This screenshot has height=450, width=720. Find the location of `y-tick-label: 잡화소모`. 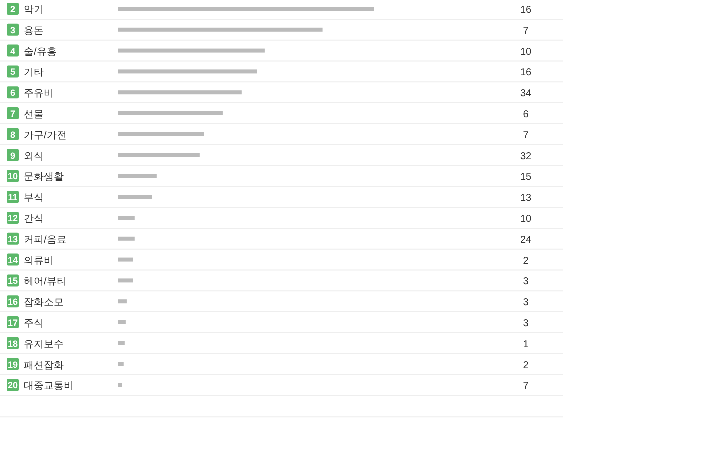

y-tick-label: 잡화소모 is located at coordinates (44, 303).